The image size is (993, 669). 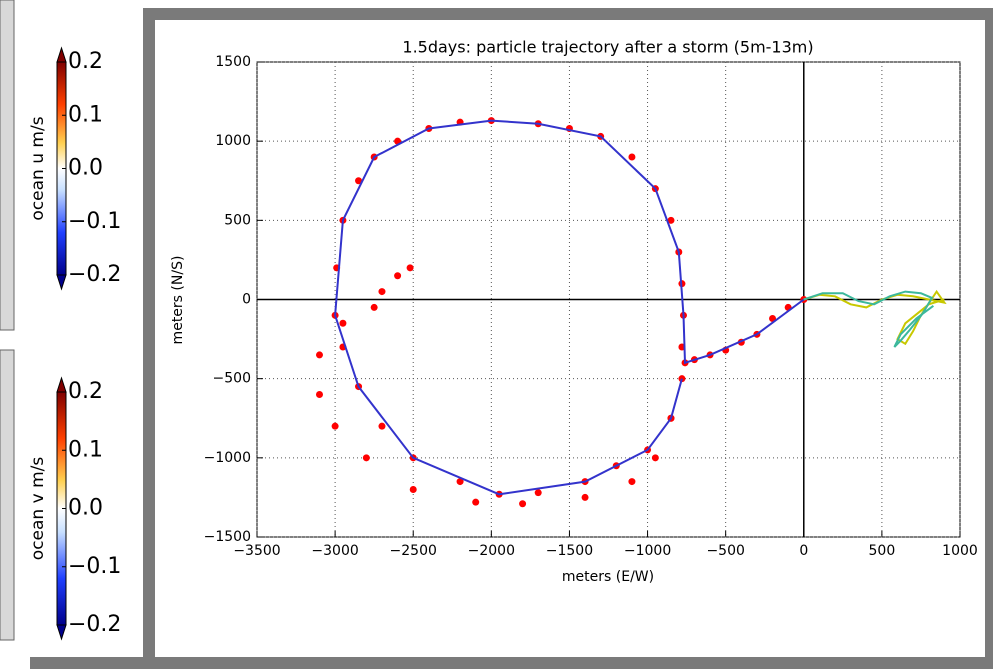 What do you see at coordinates (868, 319) in the screenshot?
I see `trajectory-line` at bounding box center [868, 319].